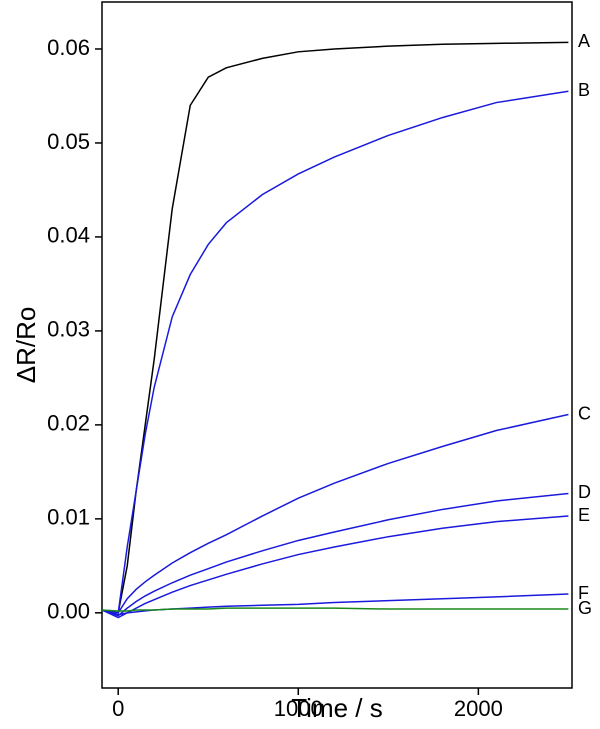 The image size is (600, 729). I want to click on y-tick-label: 0.06, so click(68, 47).